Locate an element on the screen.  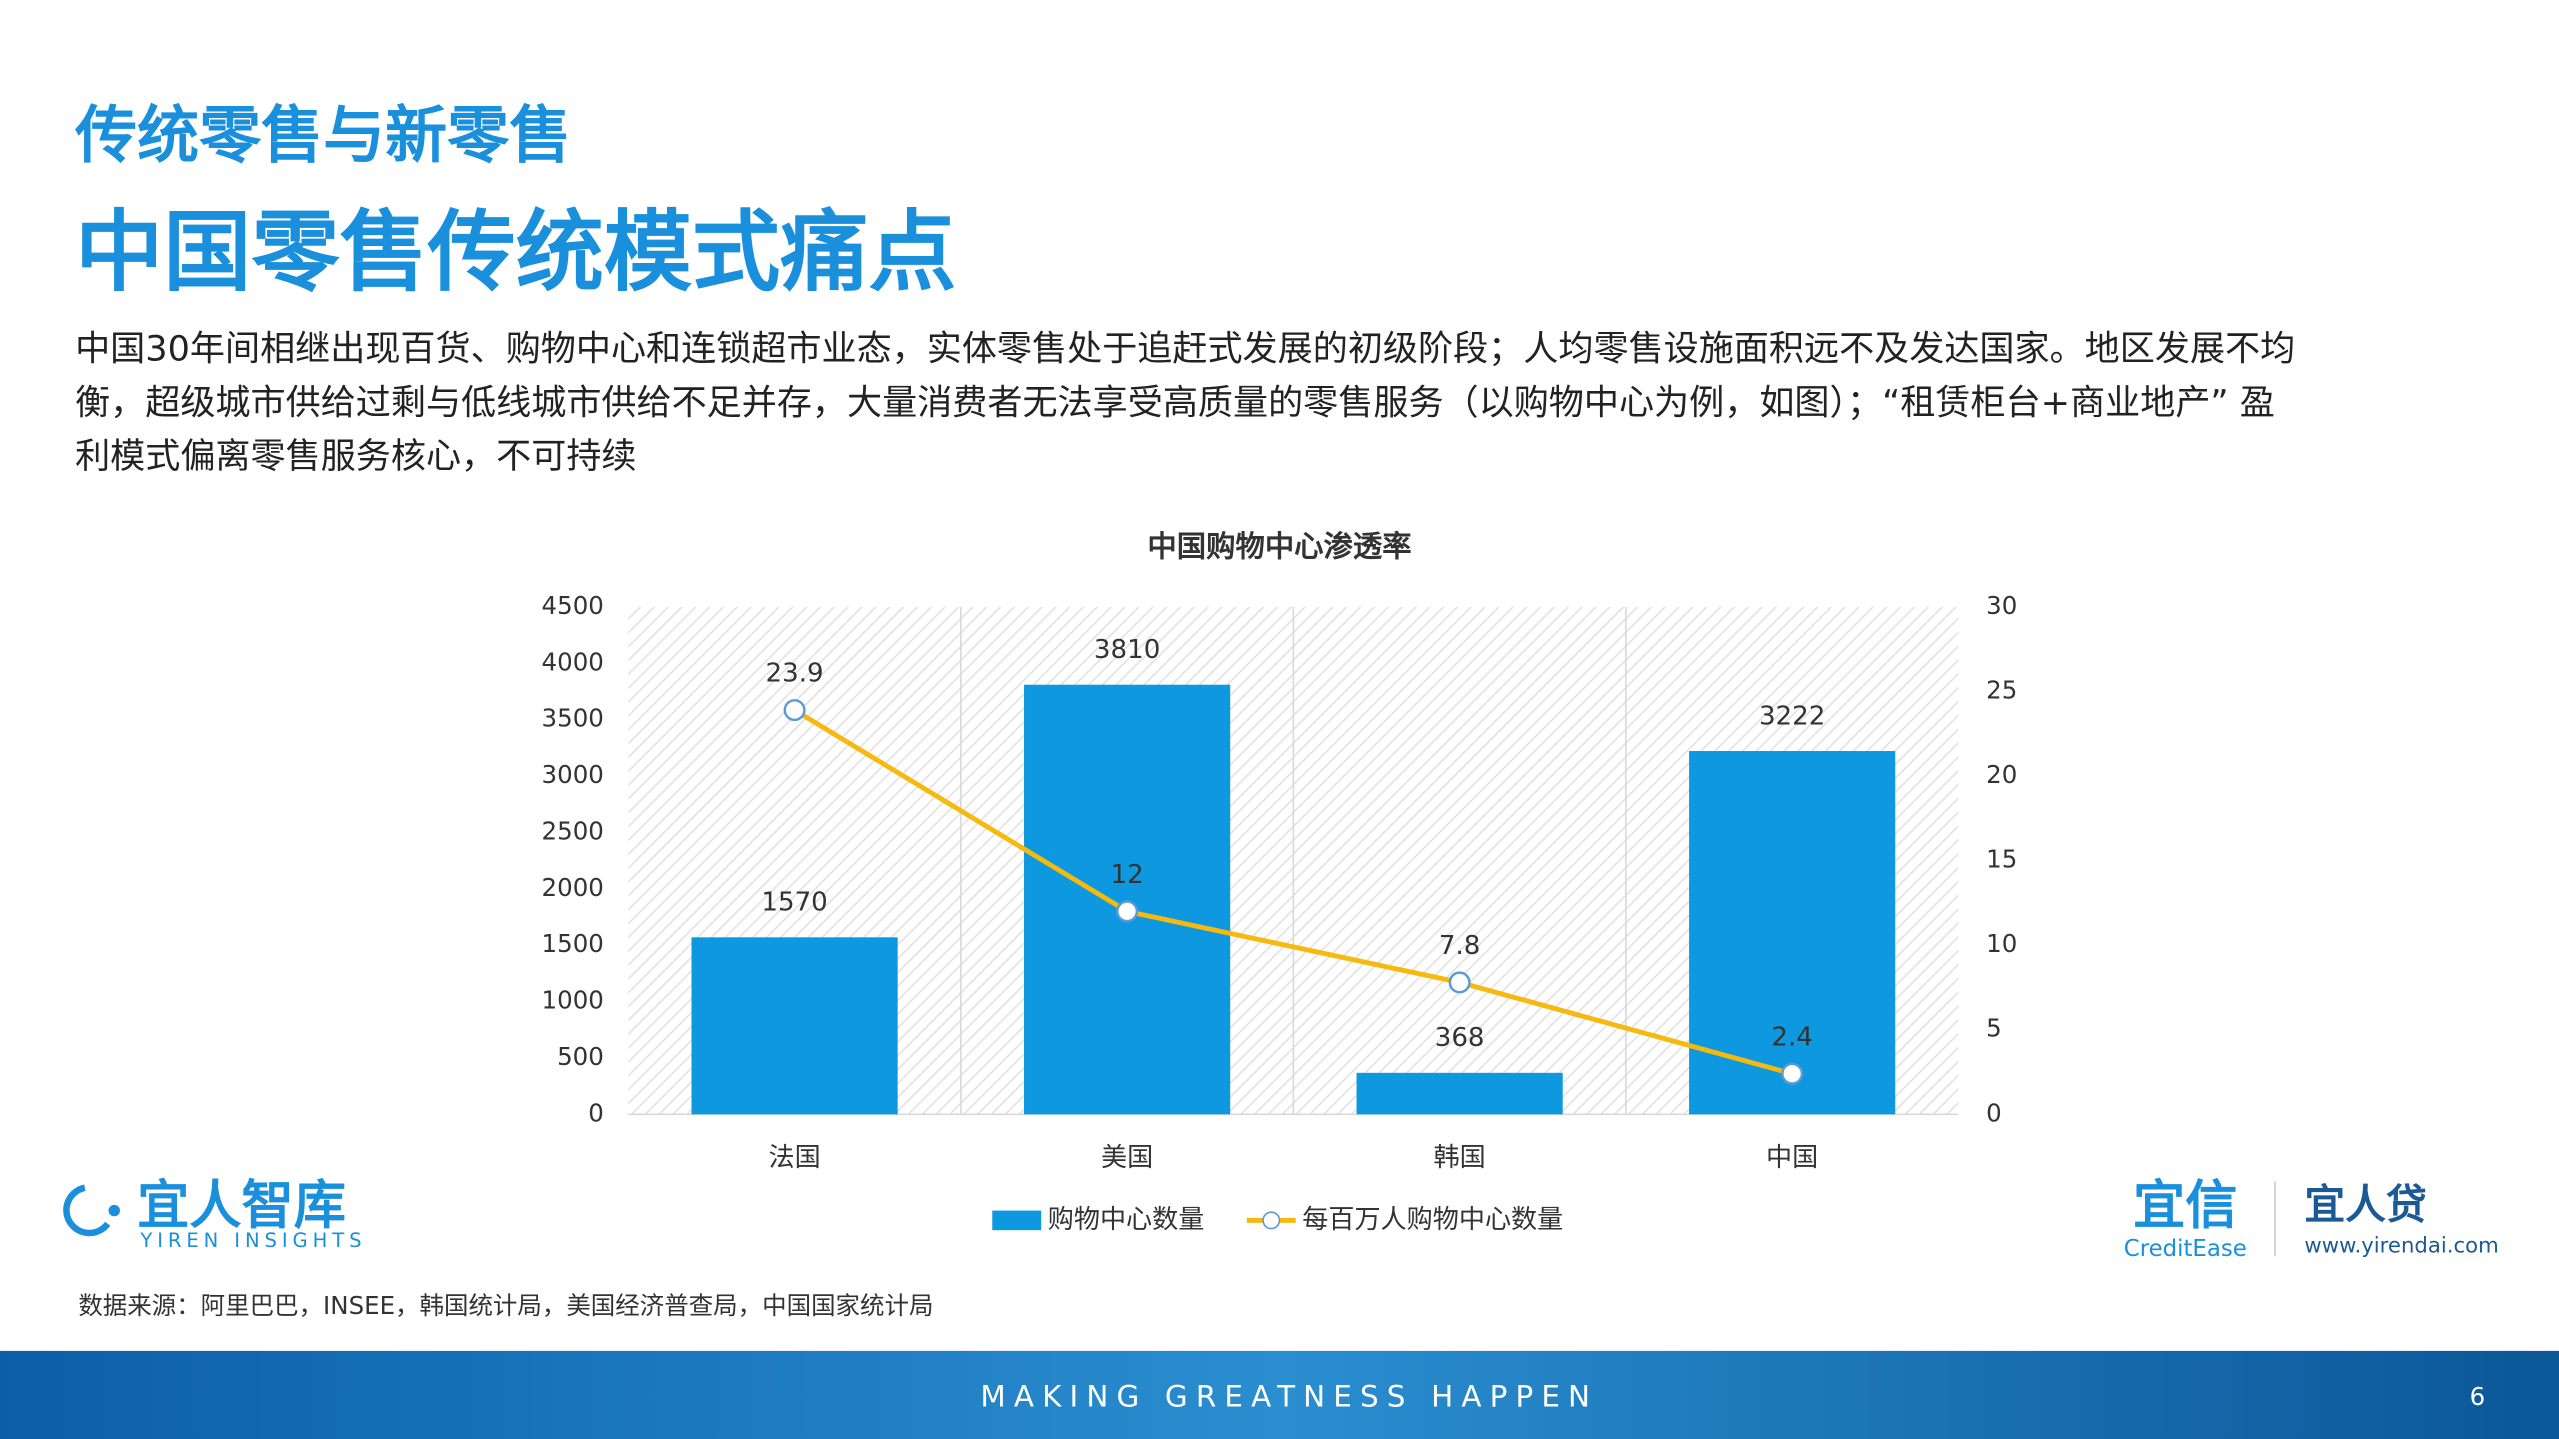
logo-creditease: 宜信 CreditEase 宜人贷 www.yirendai.com is located at coordinates (2311, 1219).